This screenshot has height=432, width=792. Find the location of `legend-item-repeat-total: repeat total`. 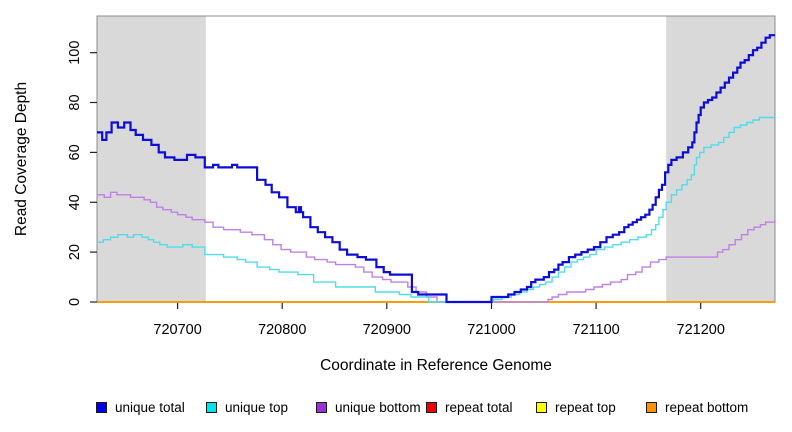

legend-item-repeat-total: repeat total is located at coordinates (469, 407).